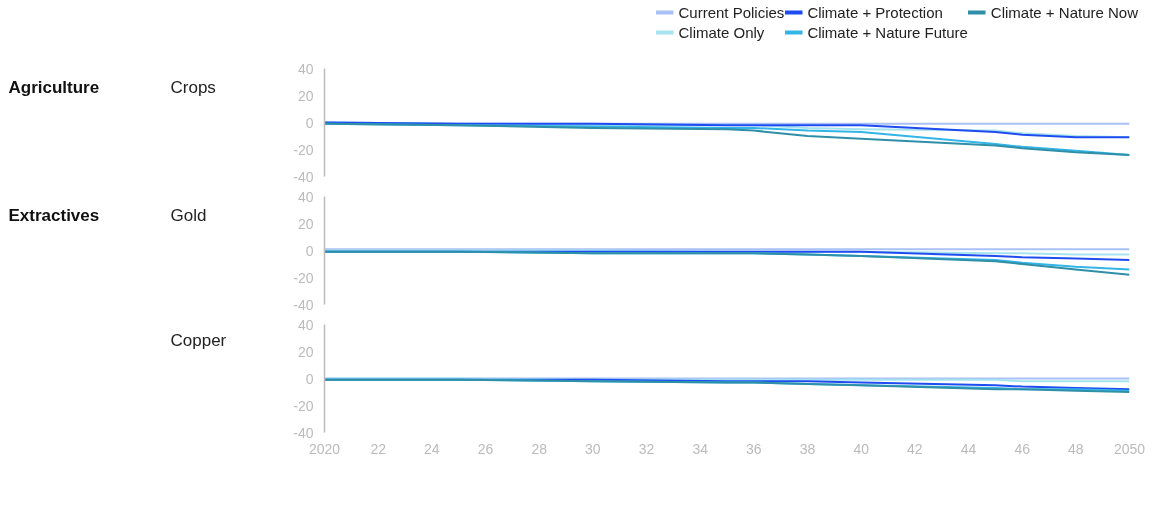  Describe the element at coordinates (1129, 448) in the screenshot. I see `x-tick-label: 2050` at that location.